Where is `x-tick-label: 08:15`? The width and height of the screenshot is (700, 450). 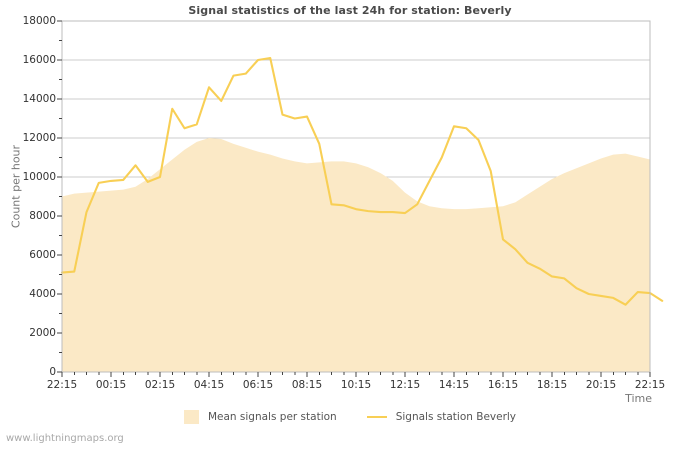 x-tick-label: 08:15 is located at coordinates (307, 385).